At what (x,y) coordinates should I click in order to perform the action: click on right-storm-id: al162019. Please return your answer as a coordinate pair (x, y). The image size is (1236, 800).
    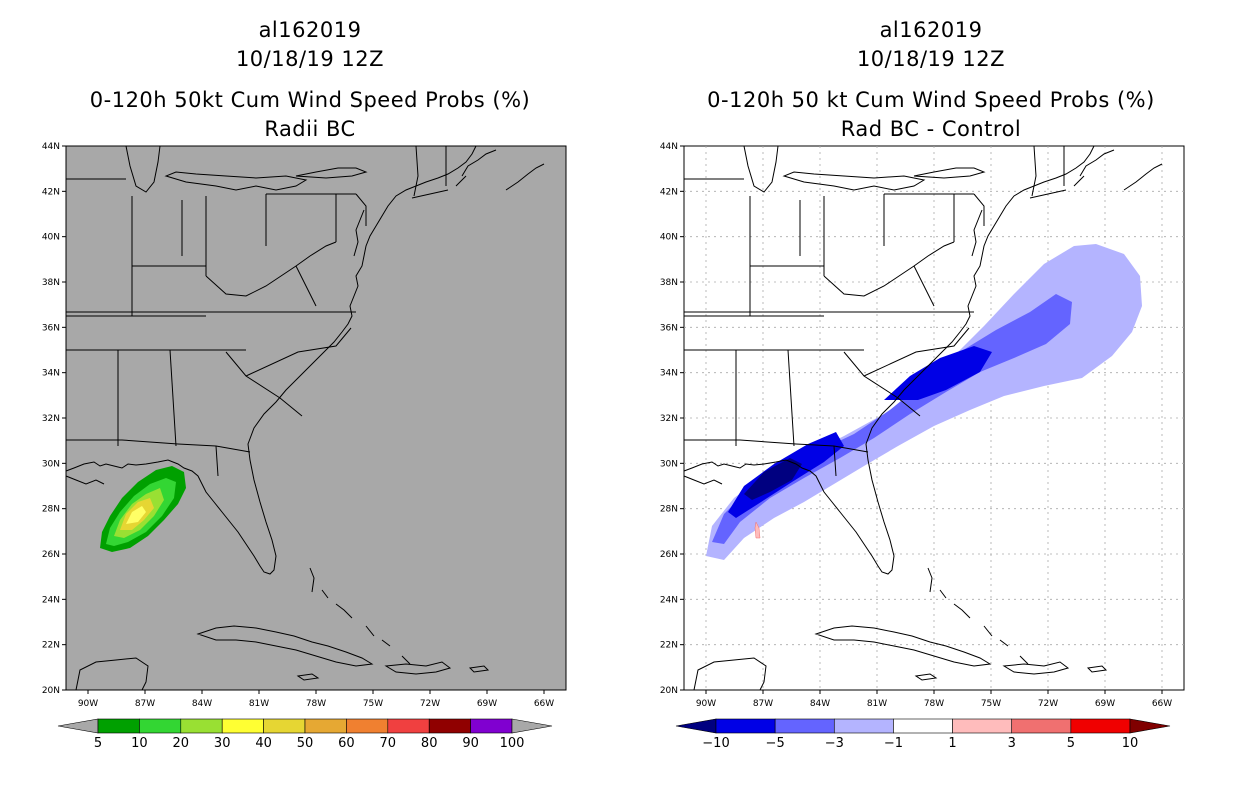
    Looking at the image, I should click on (931, 30).